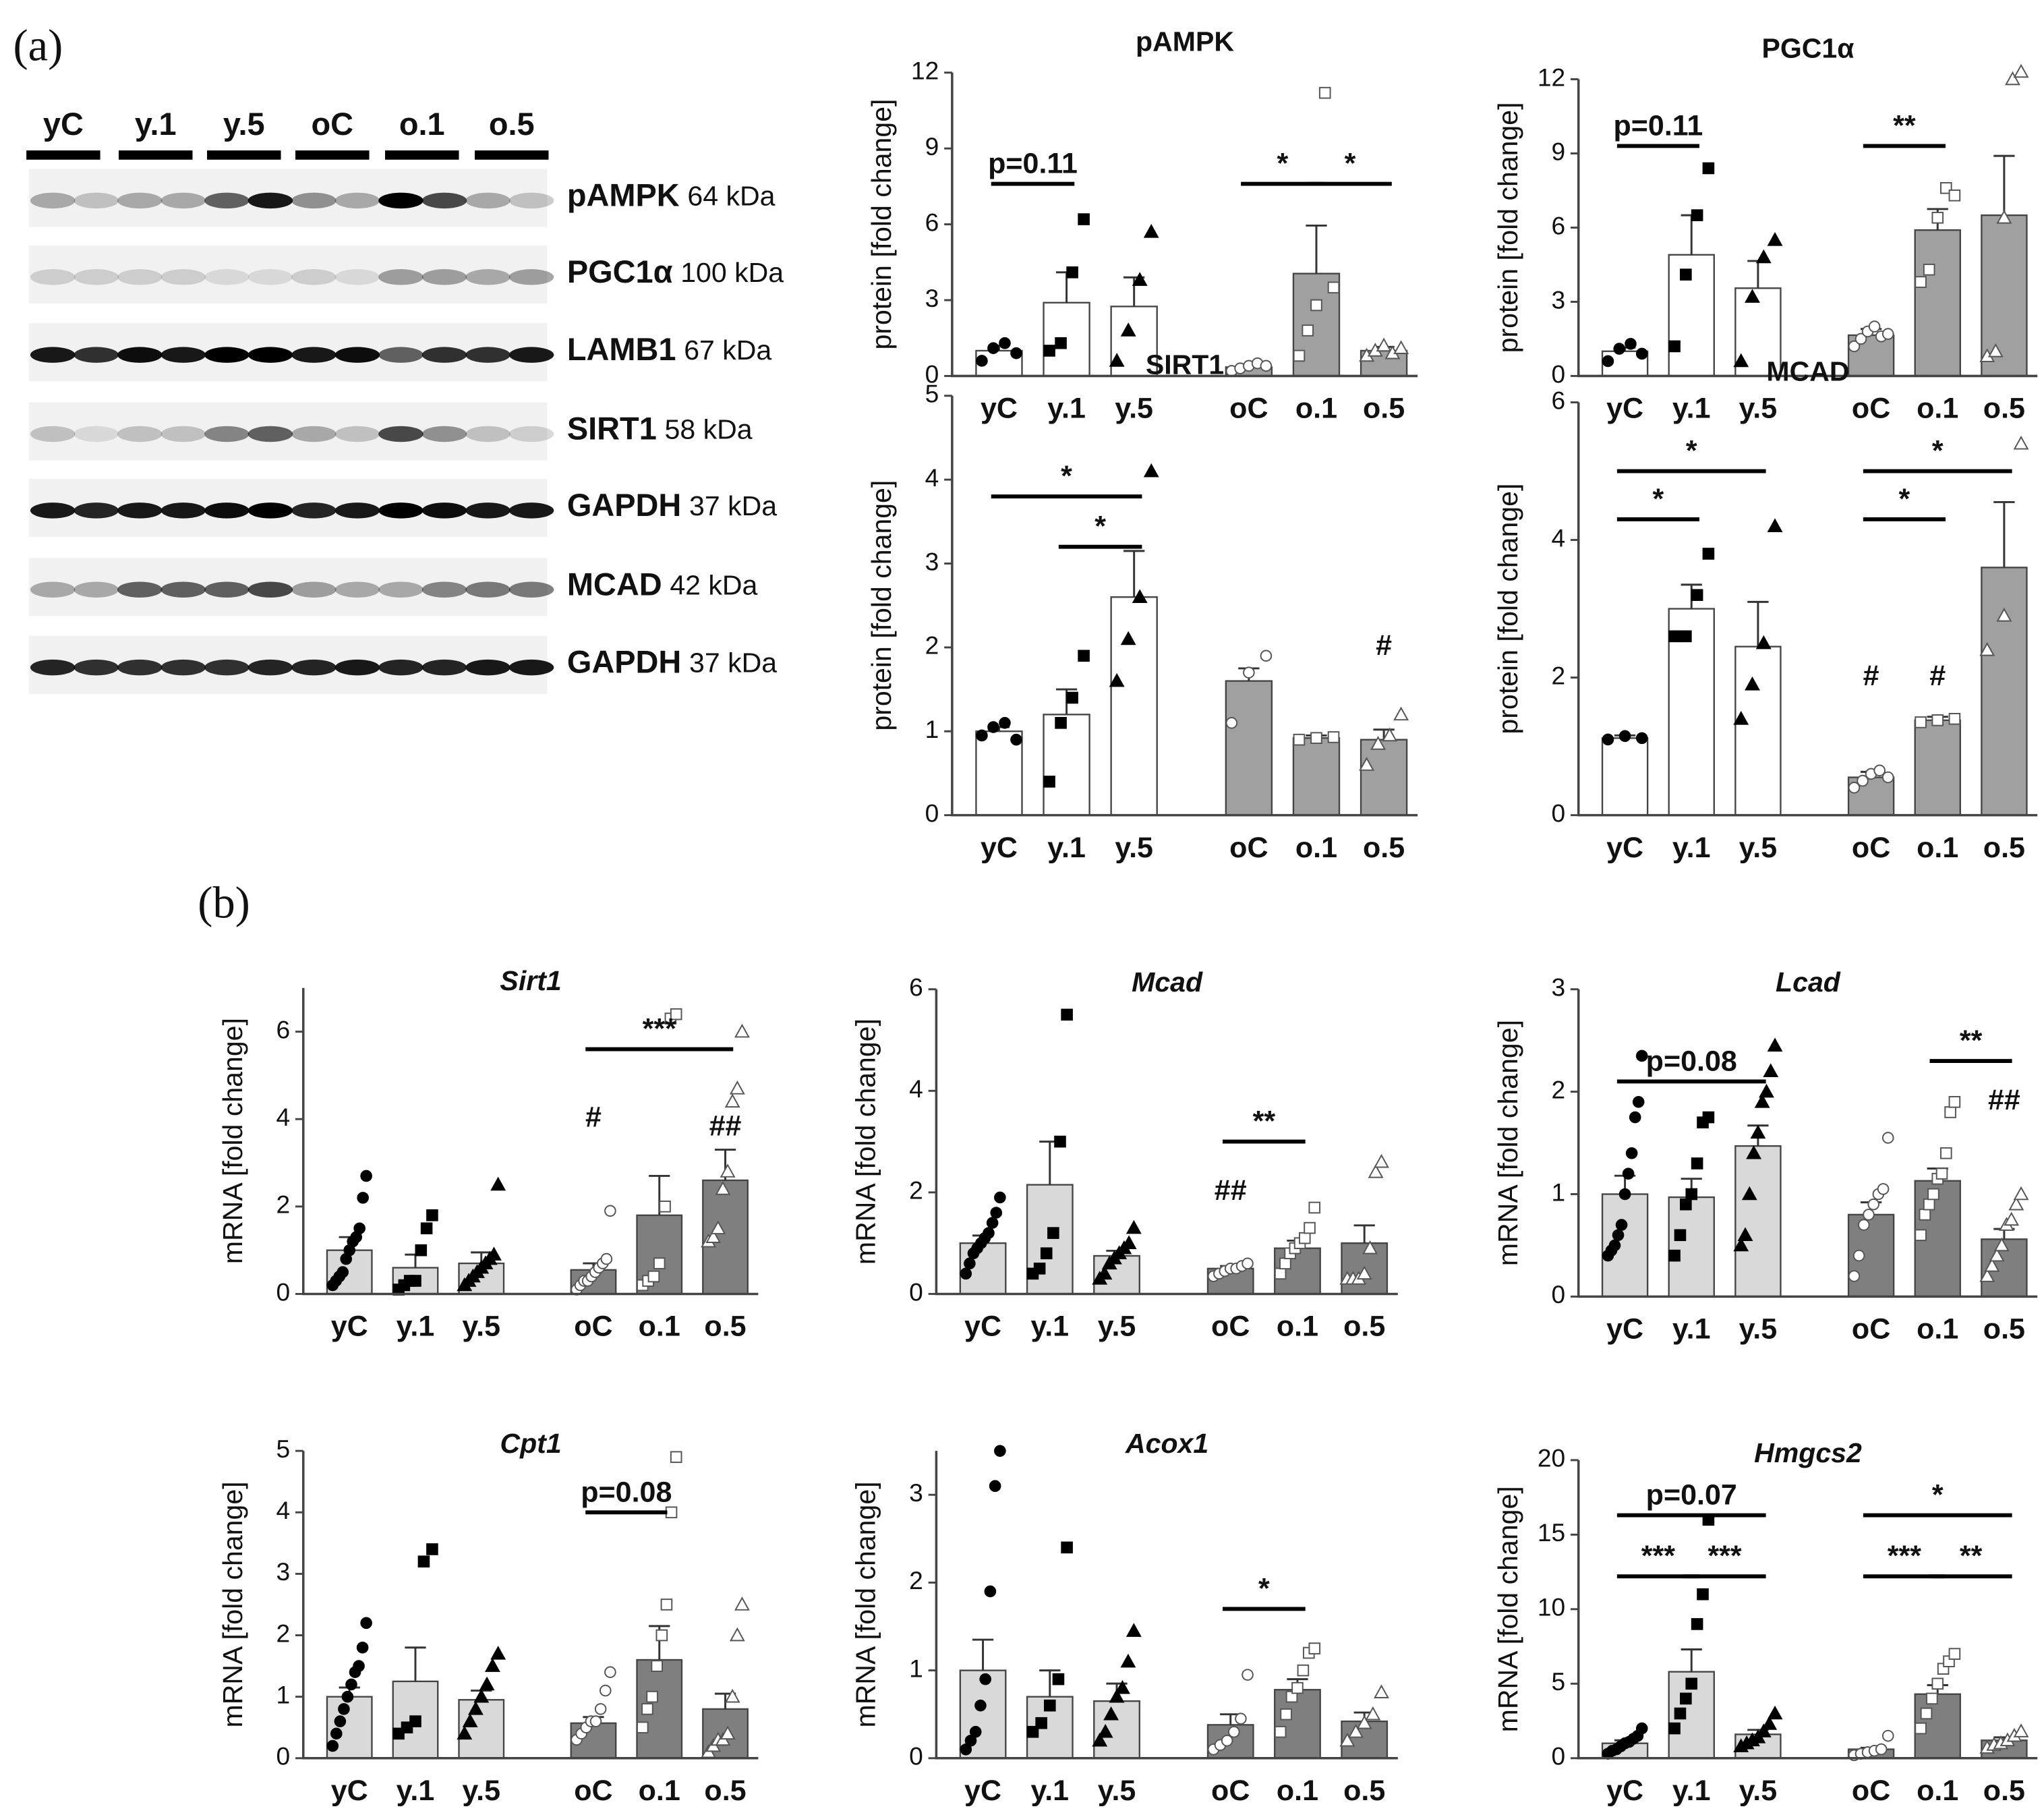  Describe the element at coordinates (620, 272) in the screenshot. I see `protein-name: PGC1α` at that location.